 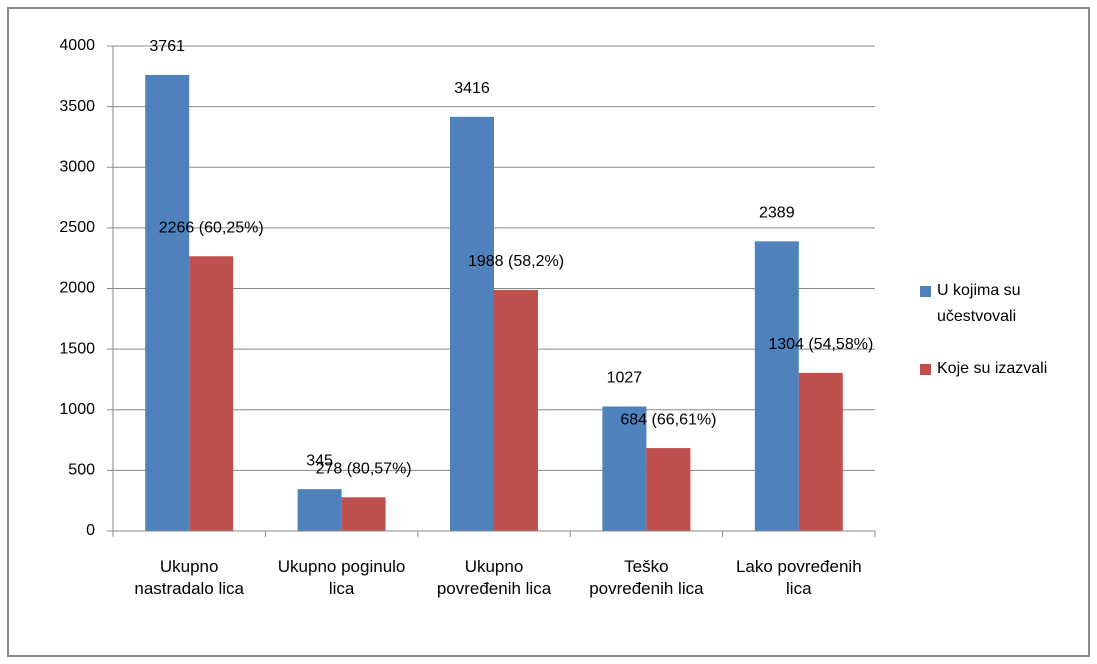 I want to click on x-tick-label: Ukupno nastradalo lica, so click(x=189, y=577).